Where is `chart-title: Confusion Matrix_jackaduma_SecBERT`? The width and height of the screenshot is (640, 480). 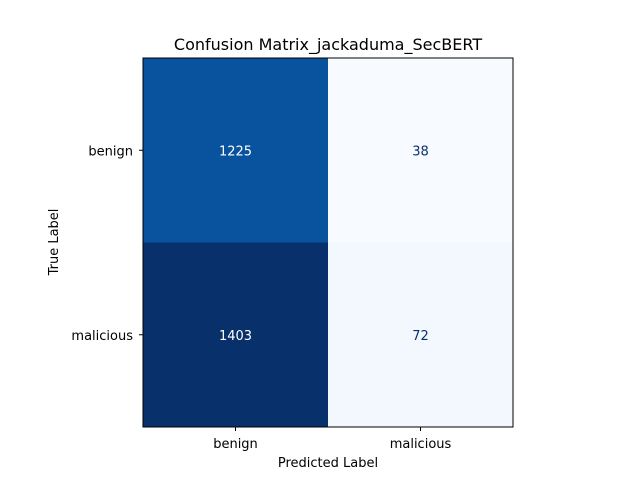 chart-title: Confusion Matrix_jackaduma_SecBERT is located at coordinates (328, 45).